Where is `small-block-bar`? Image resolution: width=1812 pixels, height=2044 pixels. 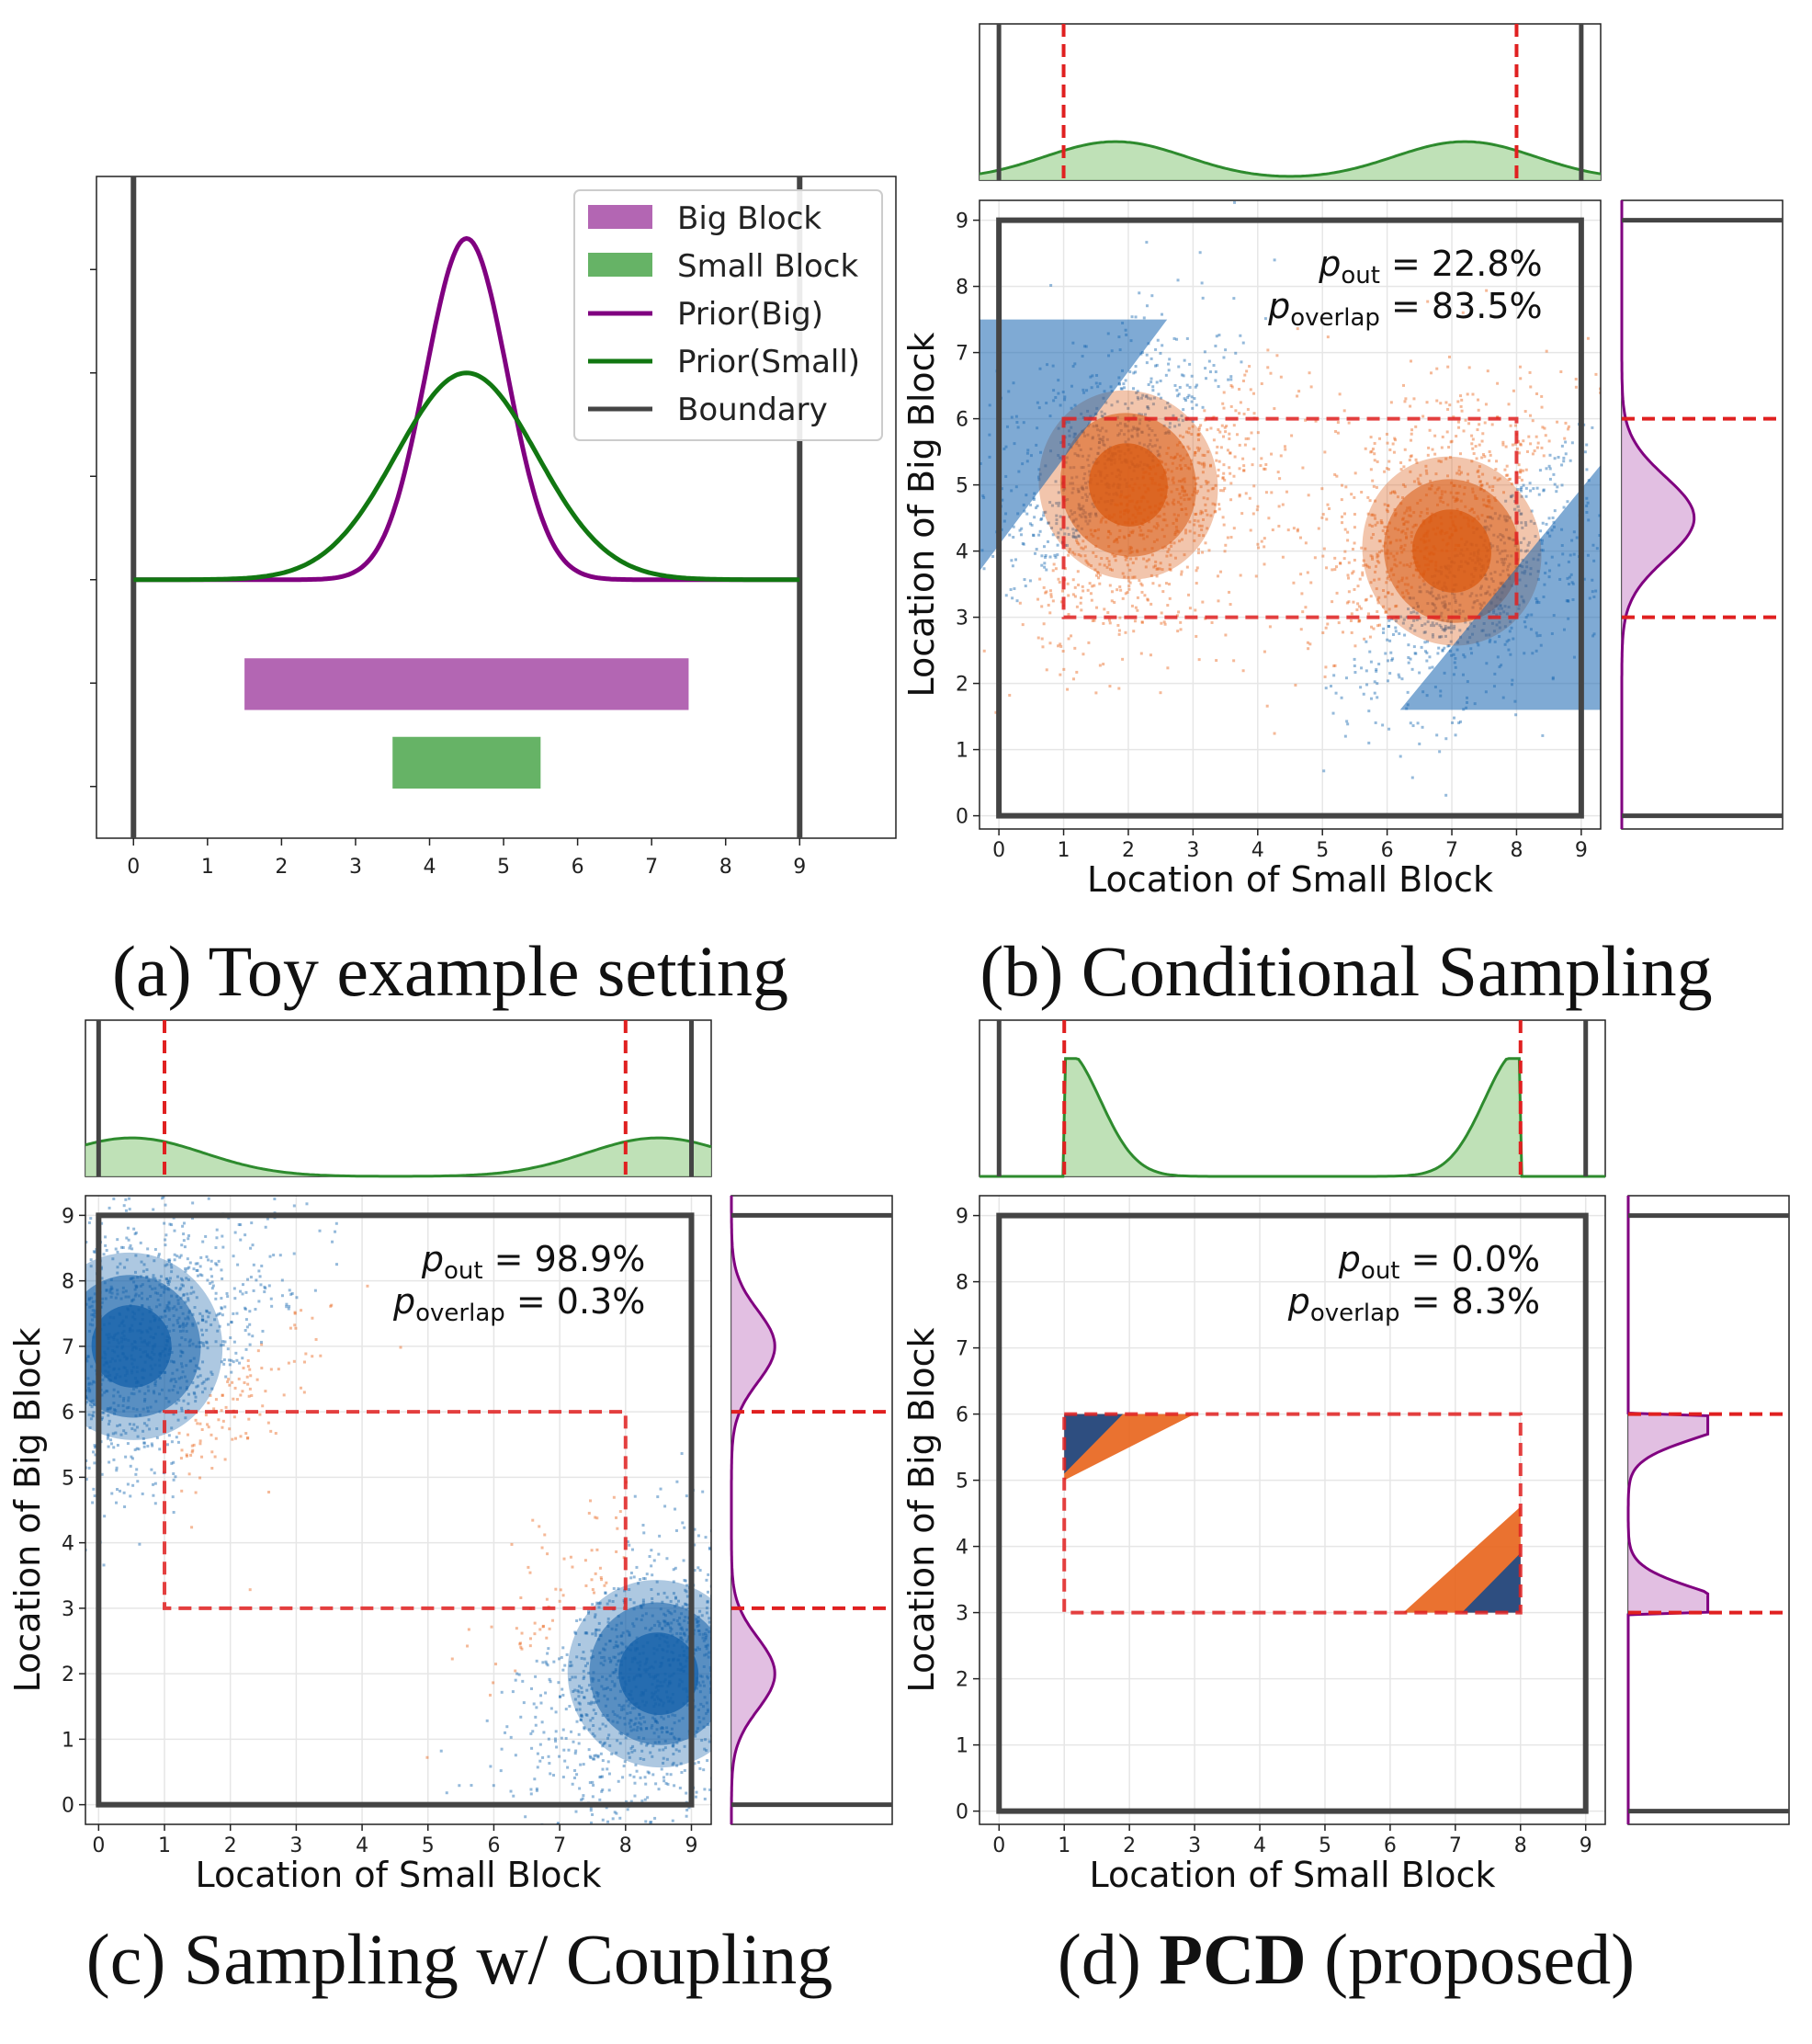 small-block-bar is located at coordinates (466, 762).